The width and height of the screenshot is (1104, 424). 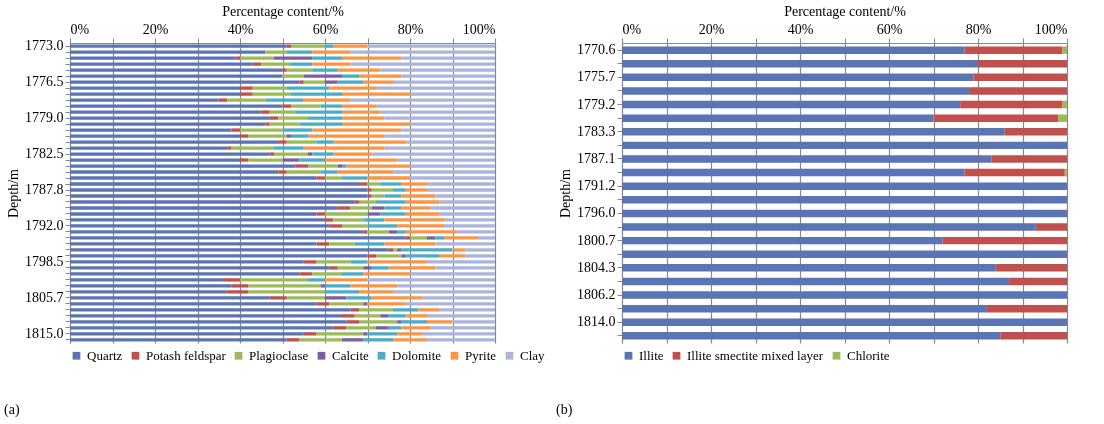 What do you see at coordinates (596, 295) in the screenshot?
I see `y-tick-label: 1806.2` at bounding box center [596, 295].